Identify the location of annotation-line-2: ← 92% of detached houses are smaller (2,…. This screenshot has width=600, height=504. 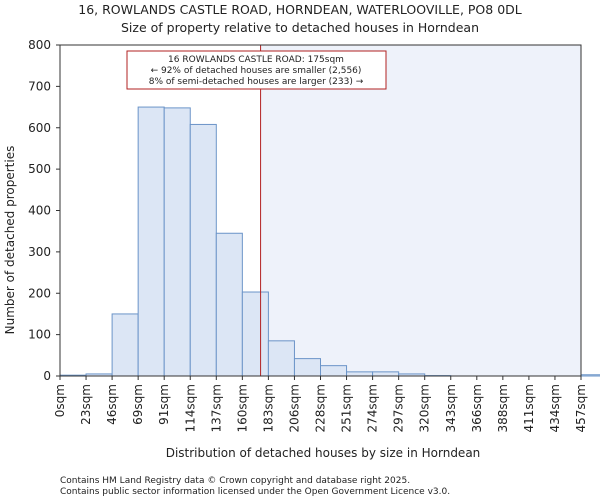
(256, 71).